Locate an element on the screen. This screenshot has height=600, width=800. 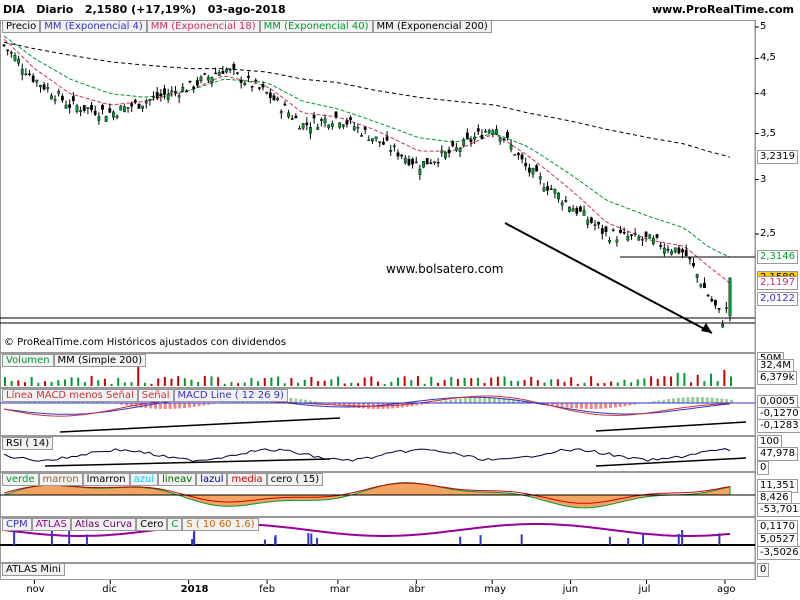
legend-item: MM (Exponencial 40) is located at coordinates (316, 26).